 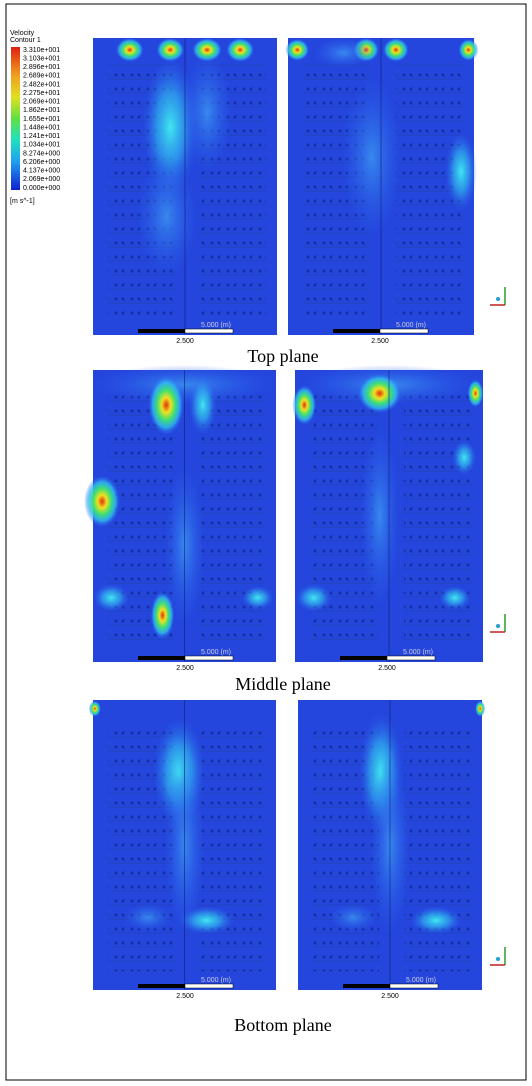 I want to click on legend-label: 1.034e+001, so click(x=41, y=145).